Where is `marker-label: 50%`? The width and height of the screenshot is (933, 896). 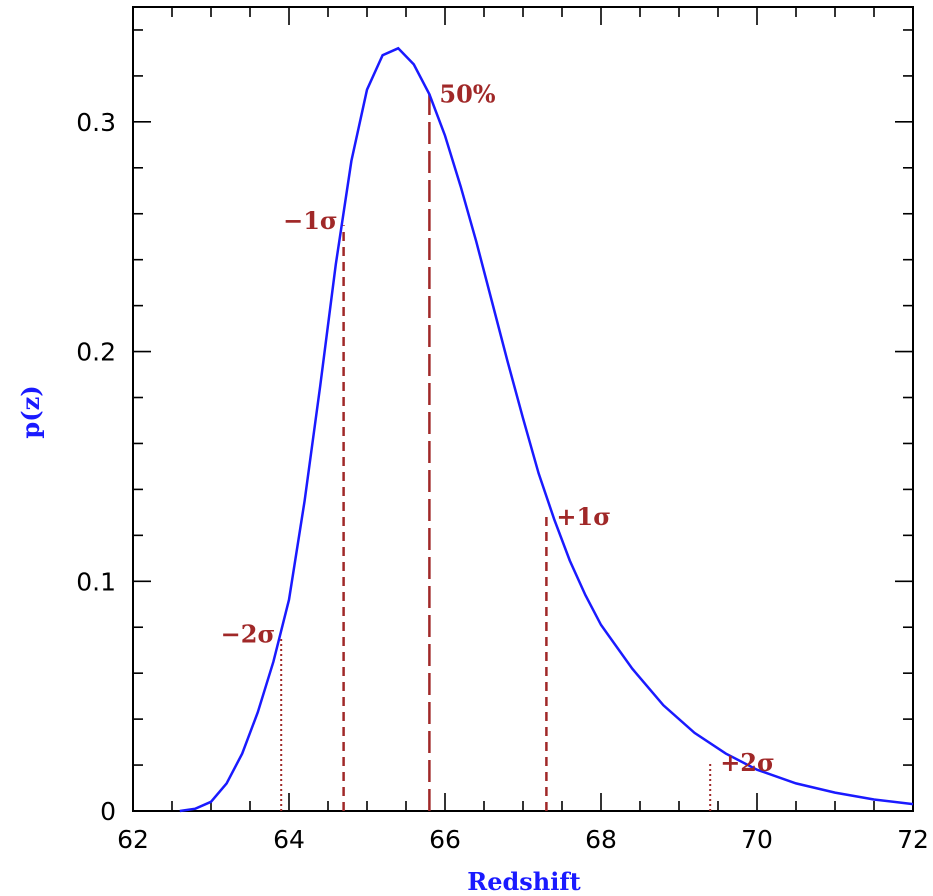
marker-label: 50% is located at coordinates (467, 93).